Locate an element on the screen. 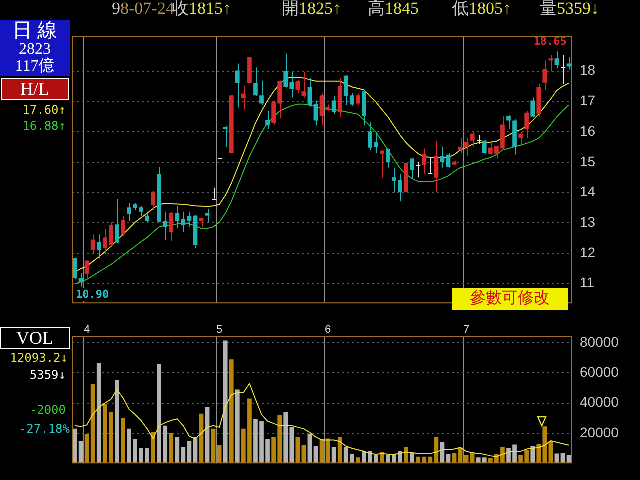  y-tick-label: 11 is located at coordinates (587, 282).